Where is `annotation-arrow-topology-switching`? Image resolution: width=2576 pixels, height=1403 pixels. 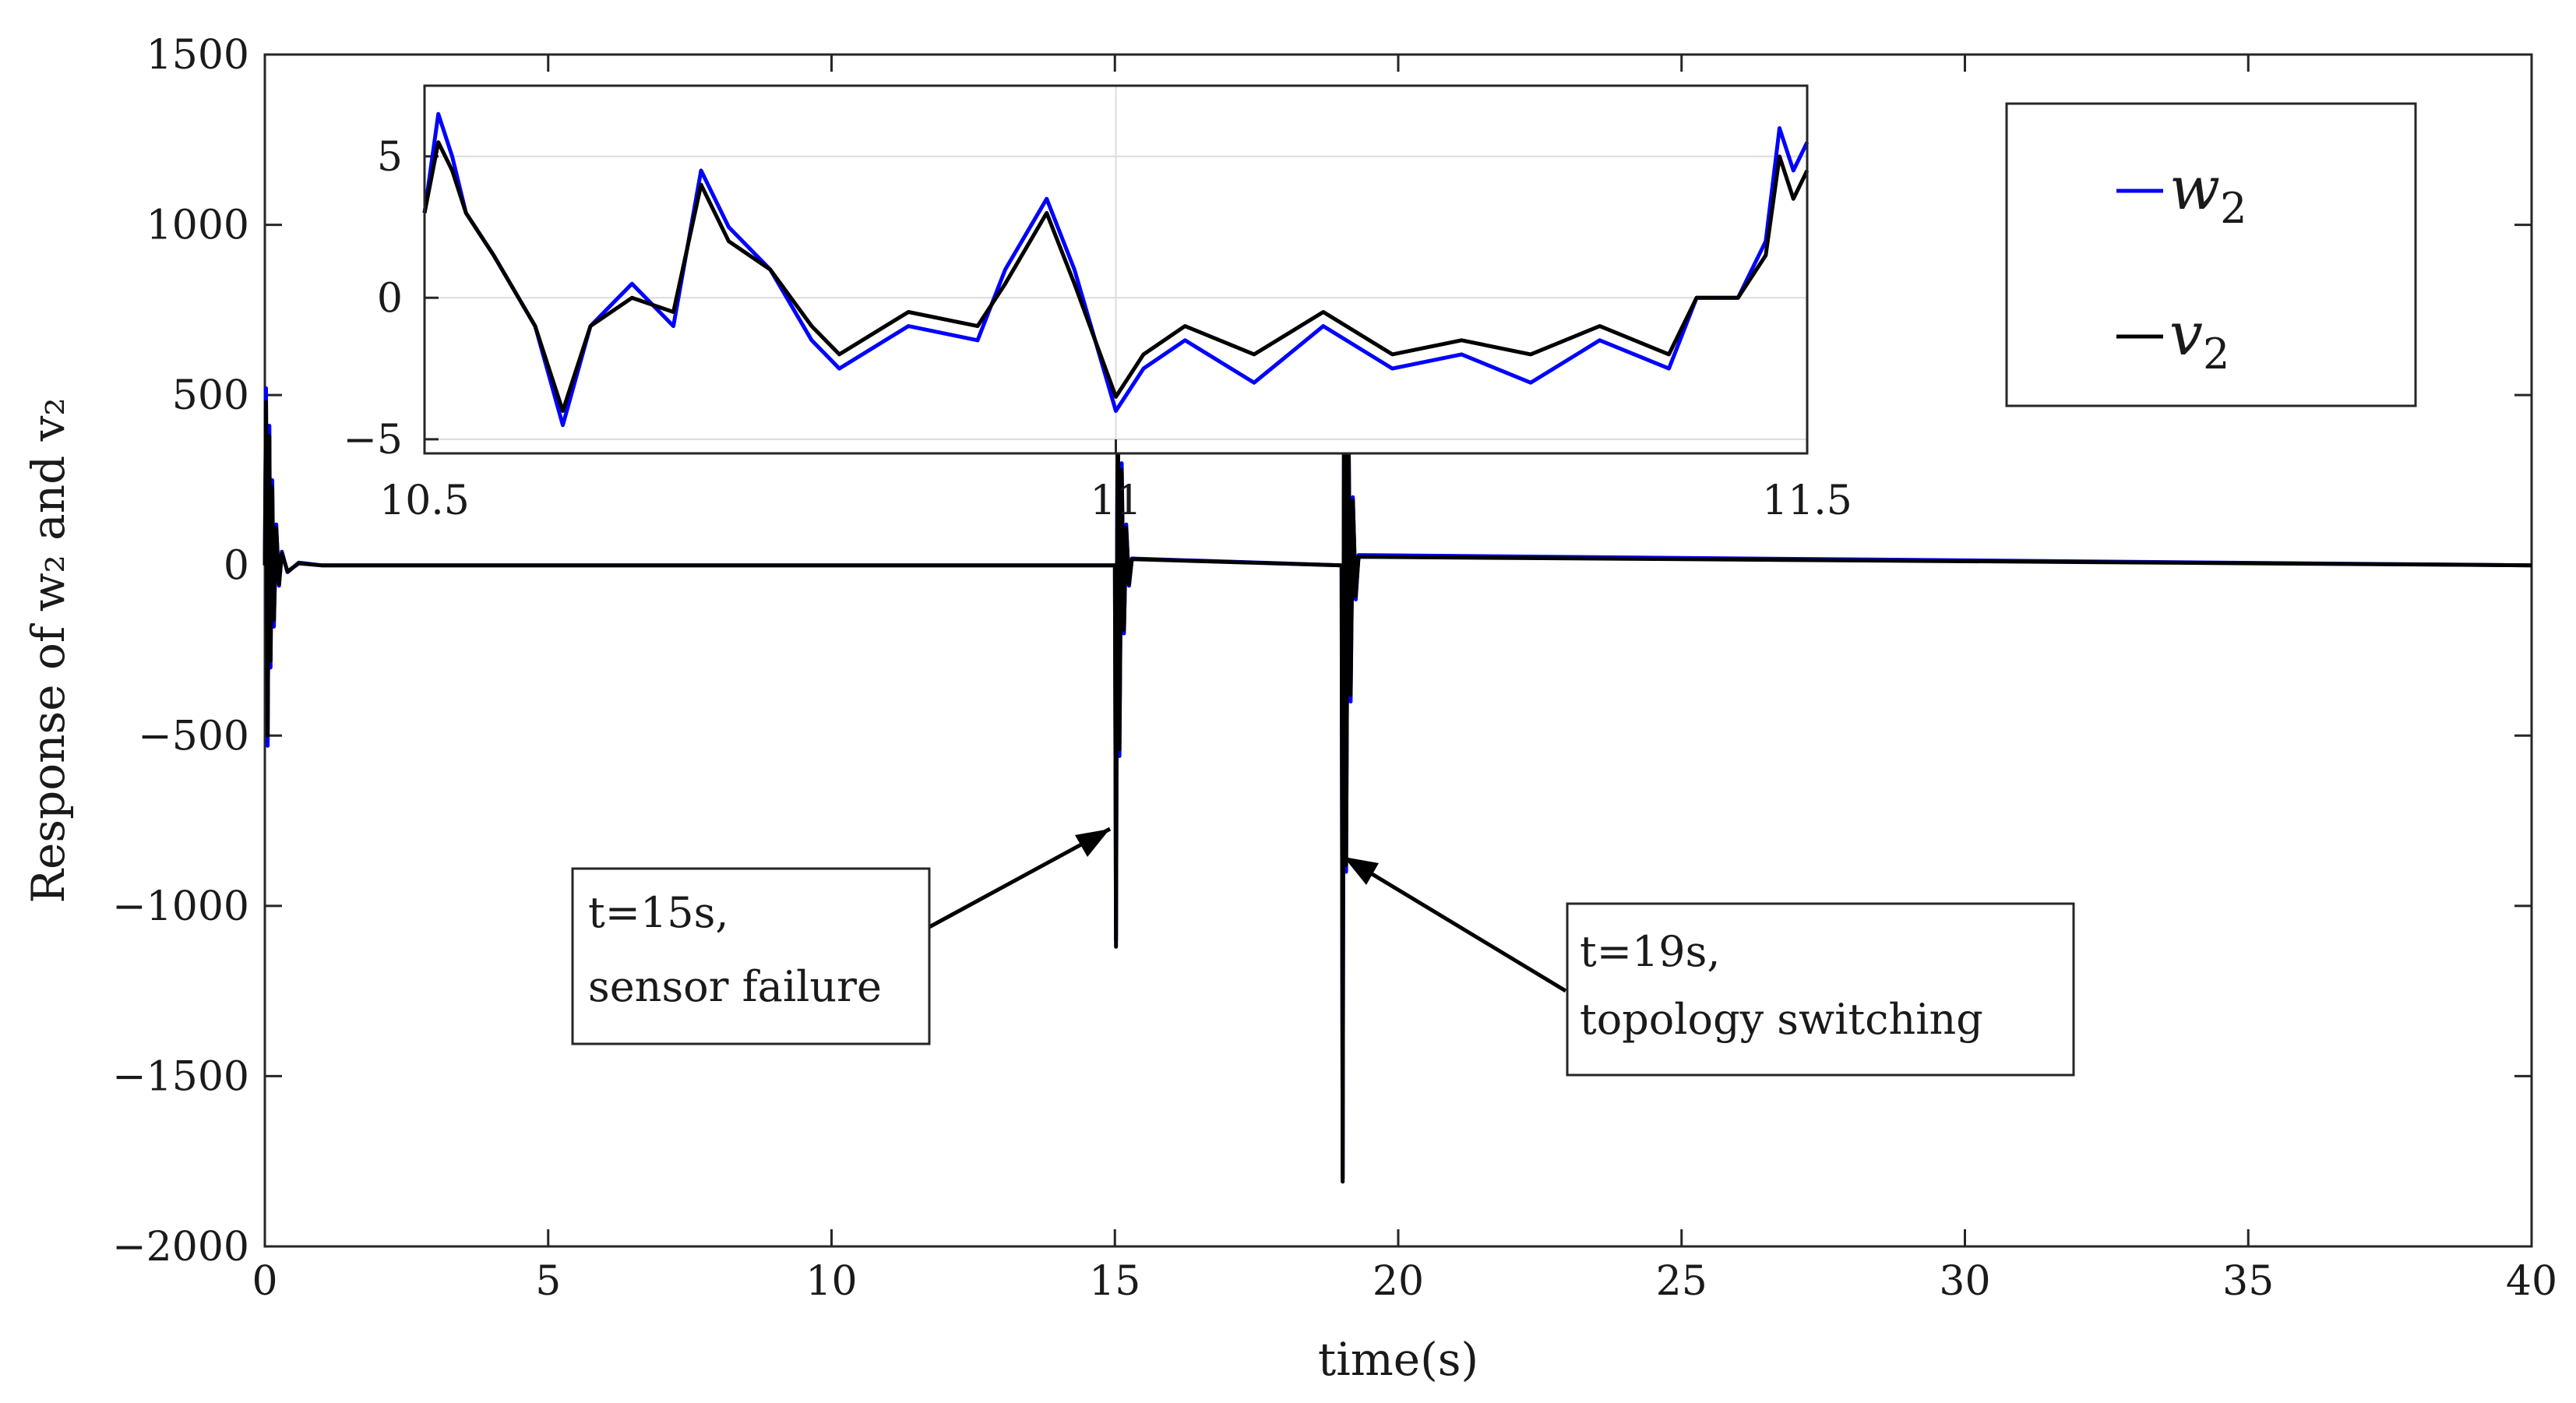 annotation-arrow-topology-switching is located at coordinates (1454, 924).